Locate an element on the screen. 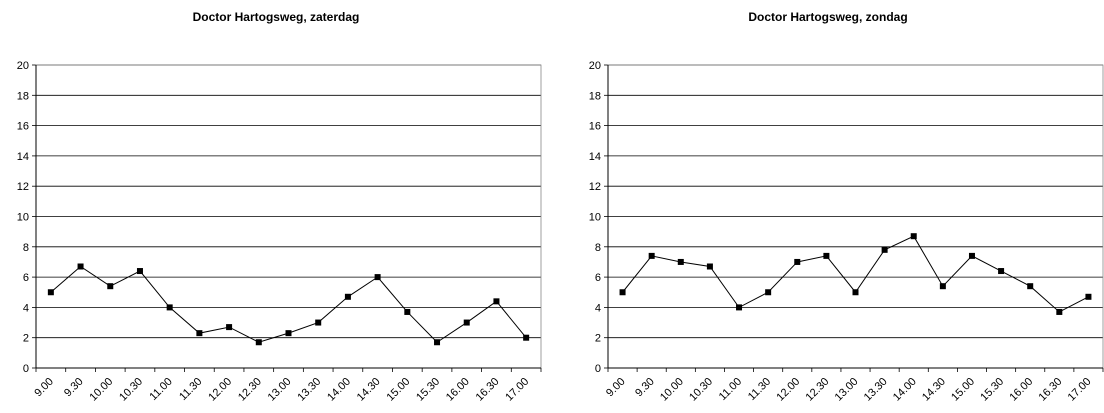 This screenshot has width=1104, height=413. chart-title: Doctor Hartogsweg, zondag is located at coordinates (828, 17).